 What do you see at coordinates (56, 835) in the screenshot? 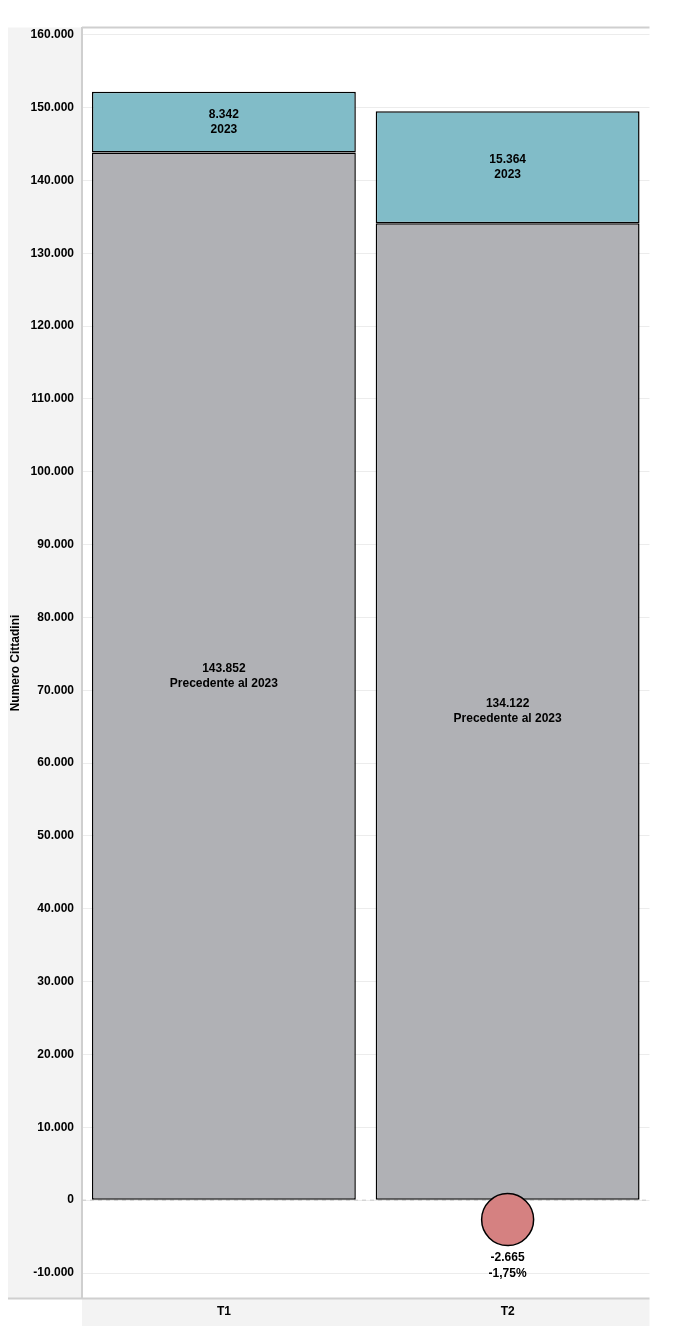
I see `y-tick-label: 50.000` at bounding box center [56, 835].